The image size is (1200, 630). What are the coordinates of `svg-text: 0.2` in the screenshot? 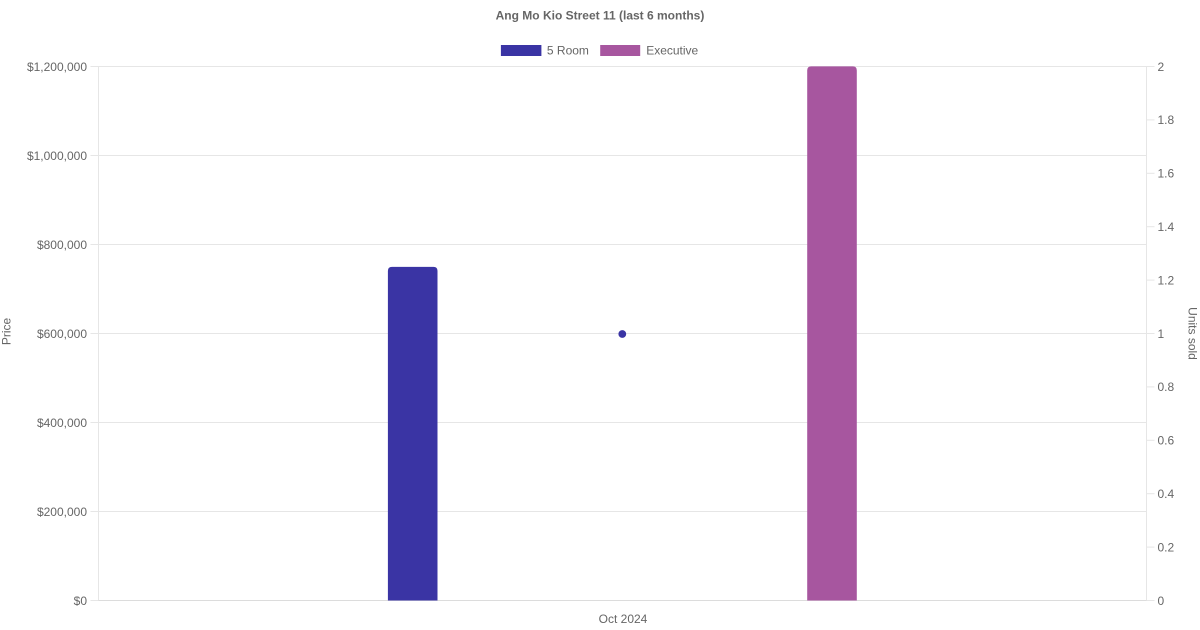 It's located at (1166, 547).